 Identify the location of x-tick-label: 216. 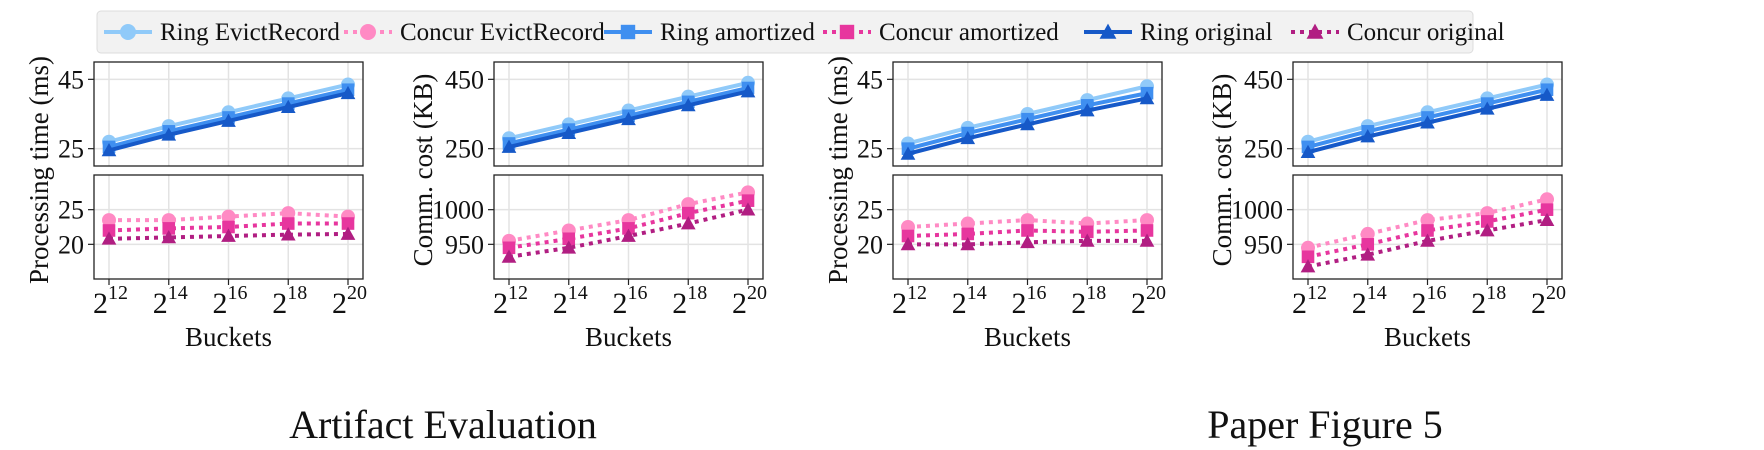
(630, 301).